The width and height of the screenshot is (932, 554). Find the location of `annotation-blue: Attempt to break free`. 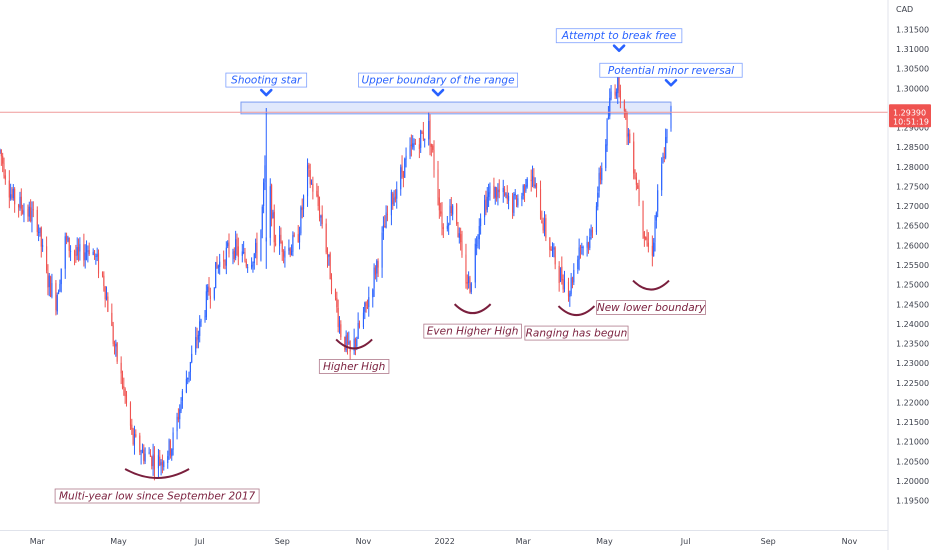

annotation-blue: Attempt to break free is located at coordinates (619, 40).